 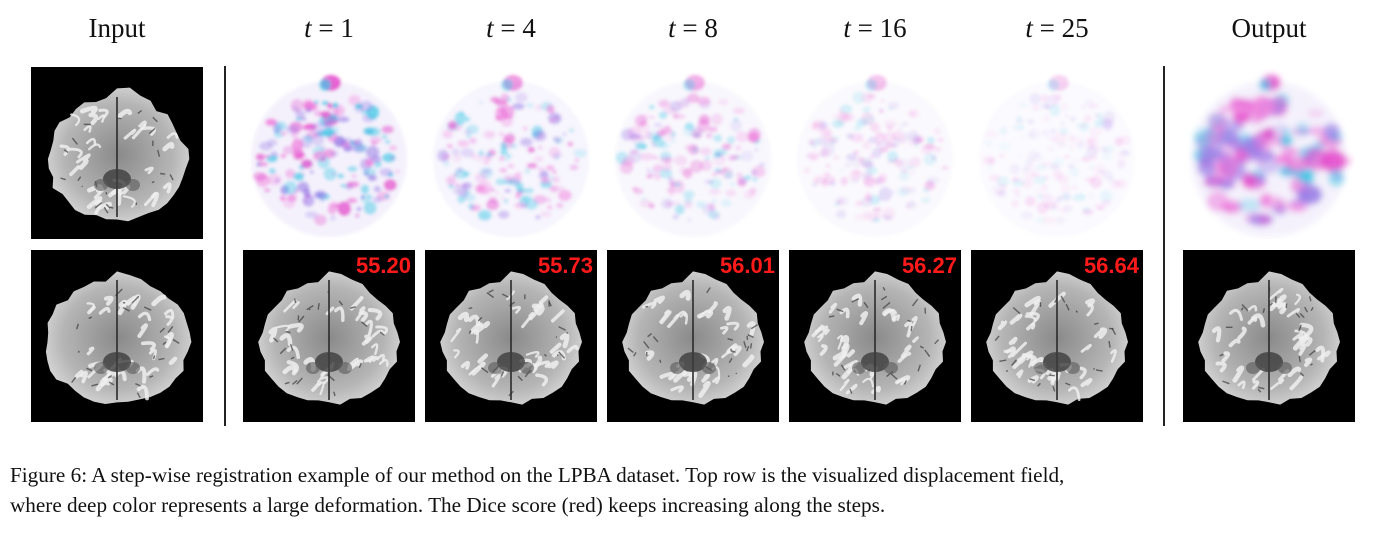 I want to click on warped-brain-t4: 55.73, so click(x=511, y=336).